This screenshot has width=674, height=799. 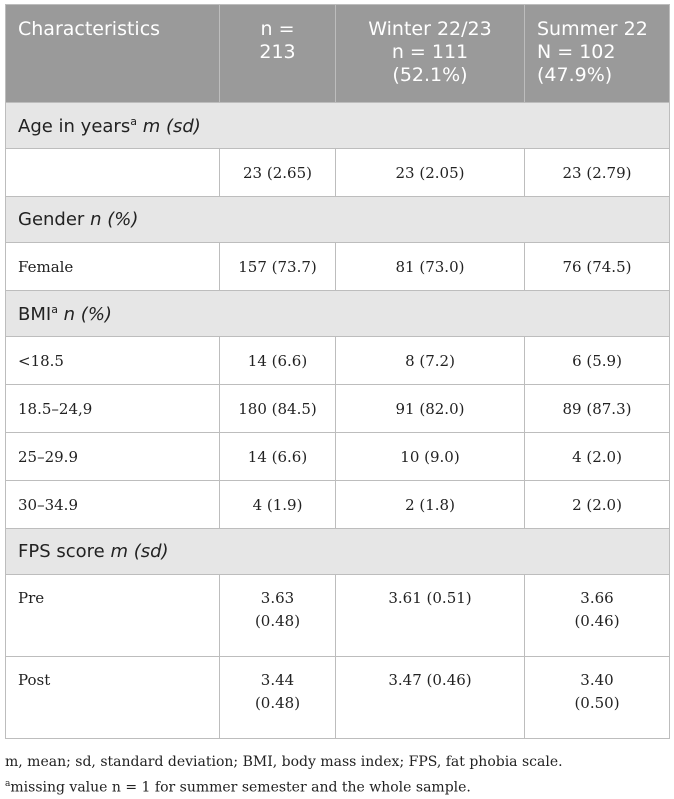 What do you see at coordinates (112, 172) in the screenshot?
I see `row-label` at bounding box center [112, 172].